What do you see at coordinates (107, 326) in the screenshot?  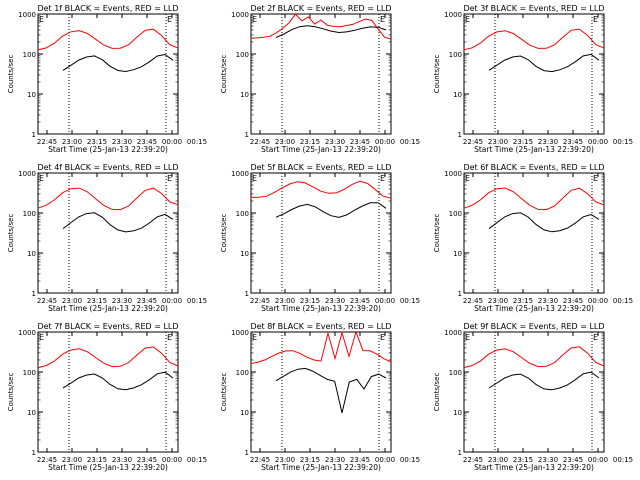 I see `chart-title: Det 7f BLACK = Events, RED = LLD` at bounding box center [107, 326].